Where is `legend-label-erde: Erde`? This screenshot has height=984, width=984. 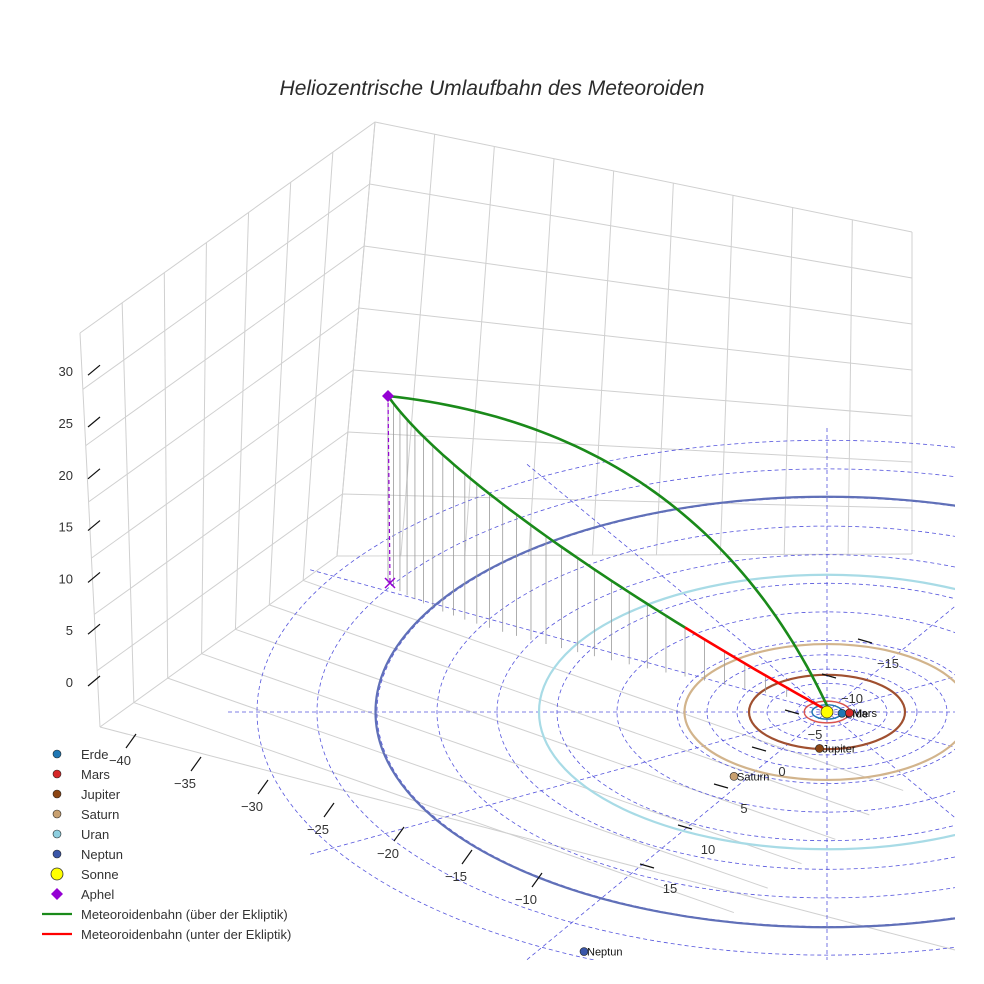 legend-label-erde: Erde is located at coordinates (94, 754).